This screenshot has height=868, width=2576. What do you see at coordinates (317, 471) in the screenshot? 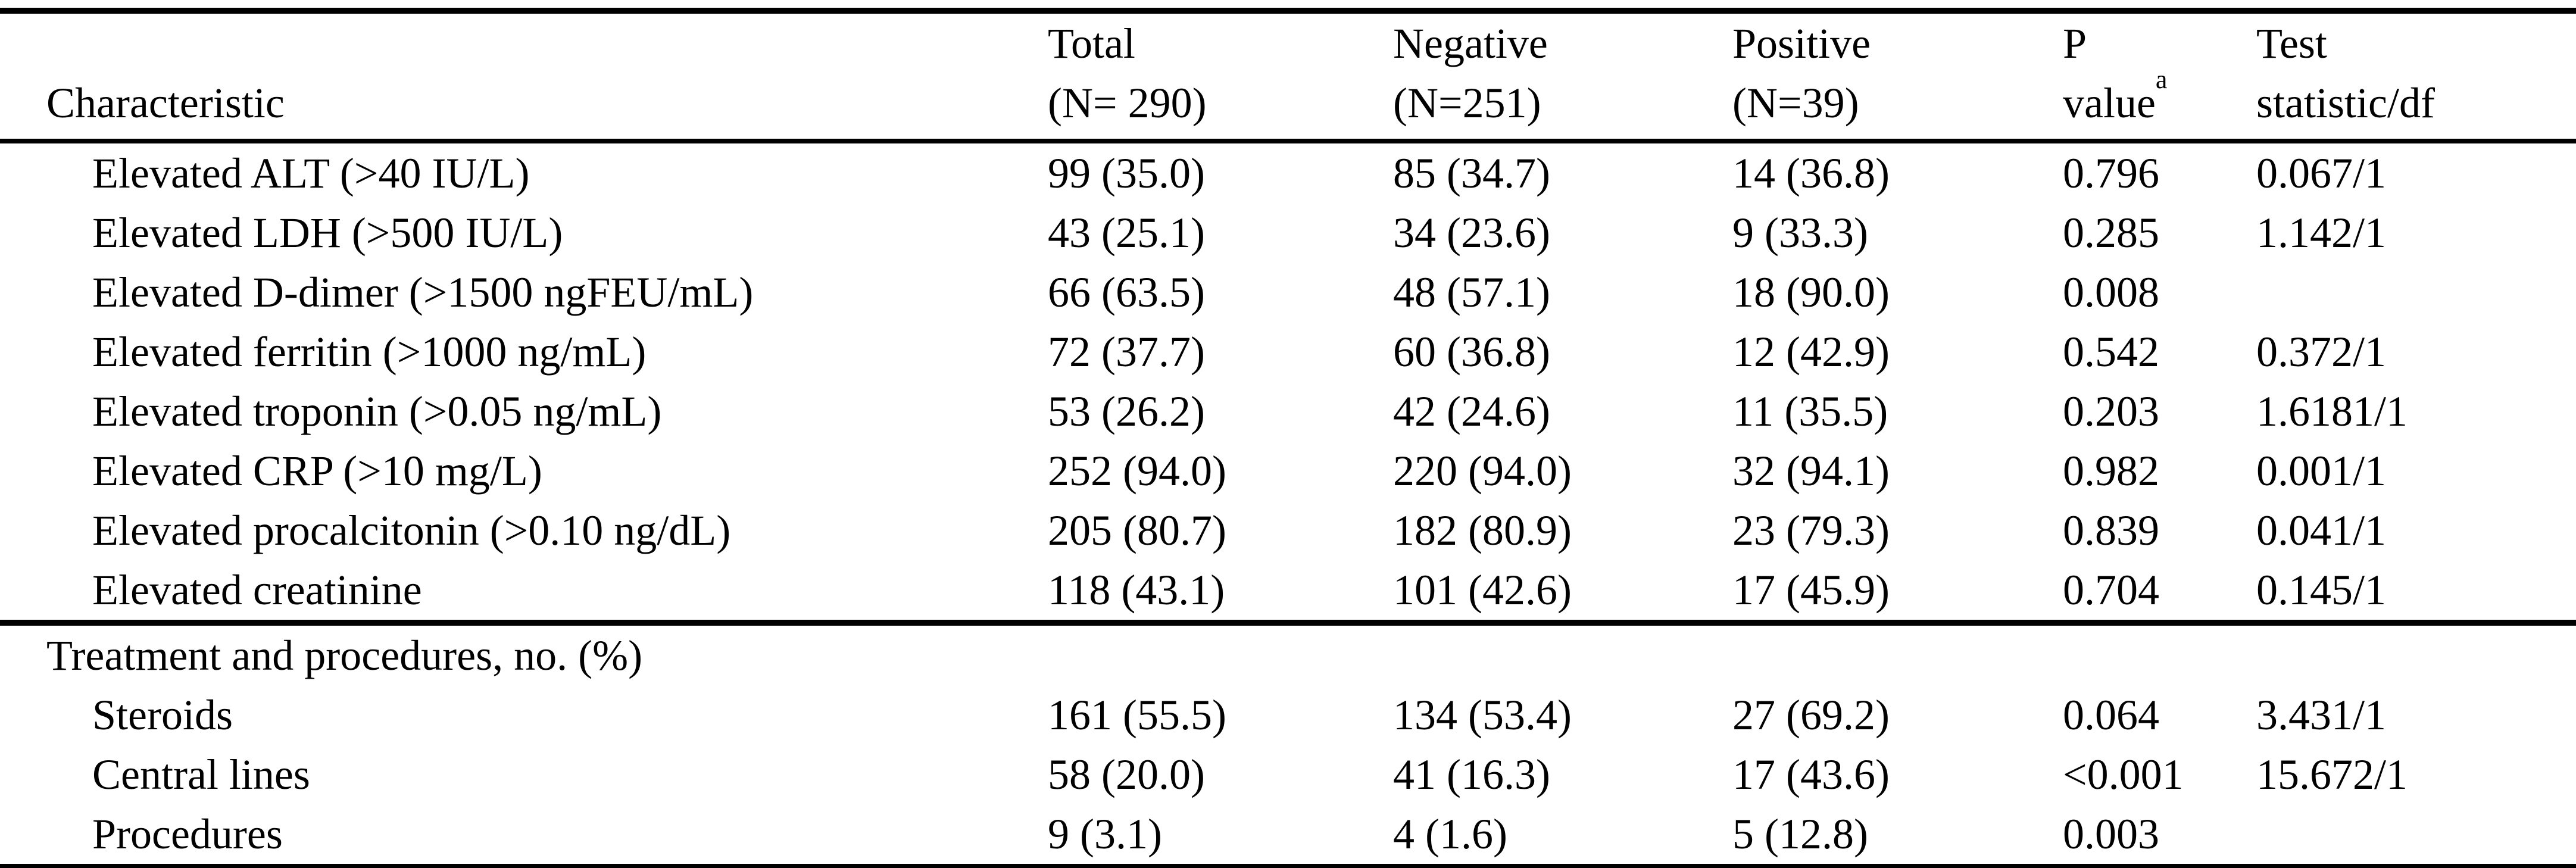
I see `row-label: Elevated CRP (>10 mg/L)` at bounding box center [317, 471].